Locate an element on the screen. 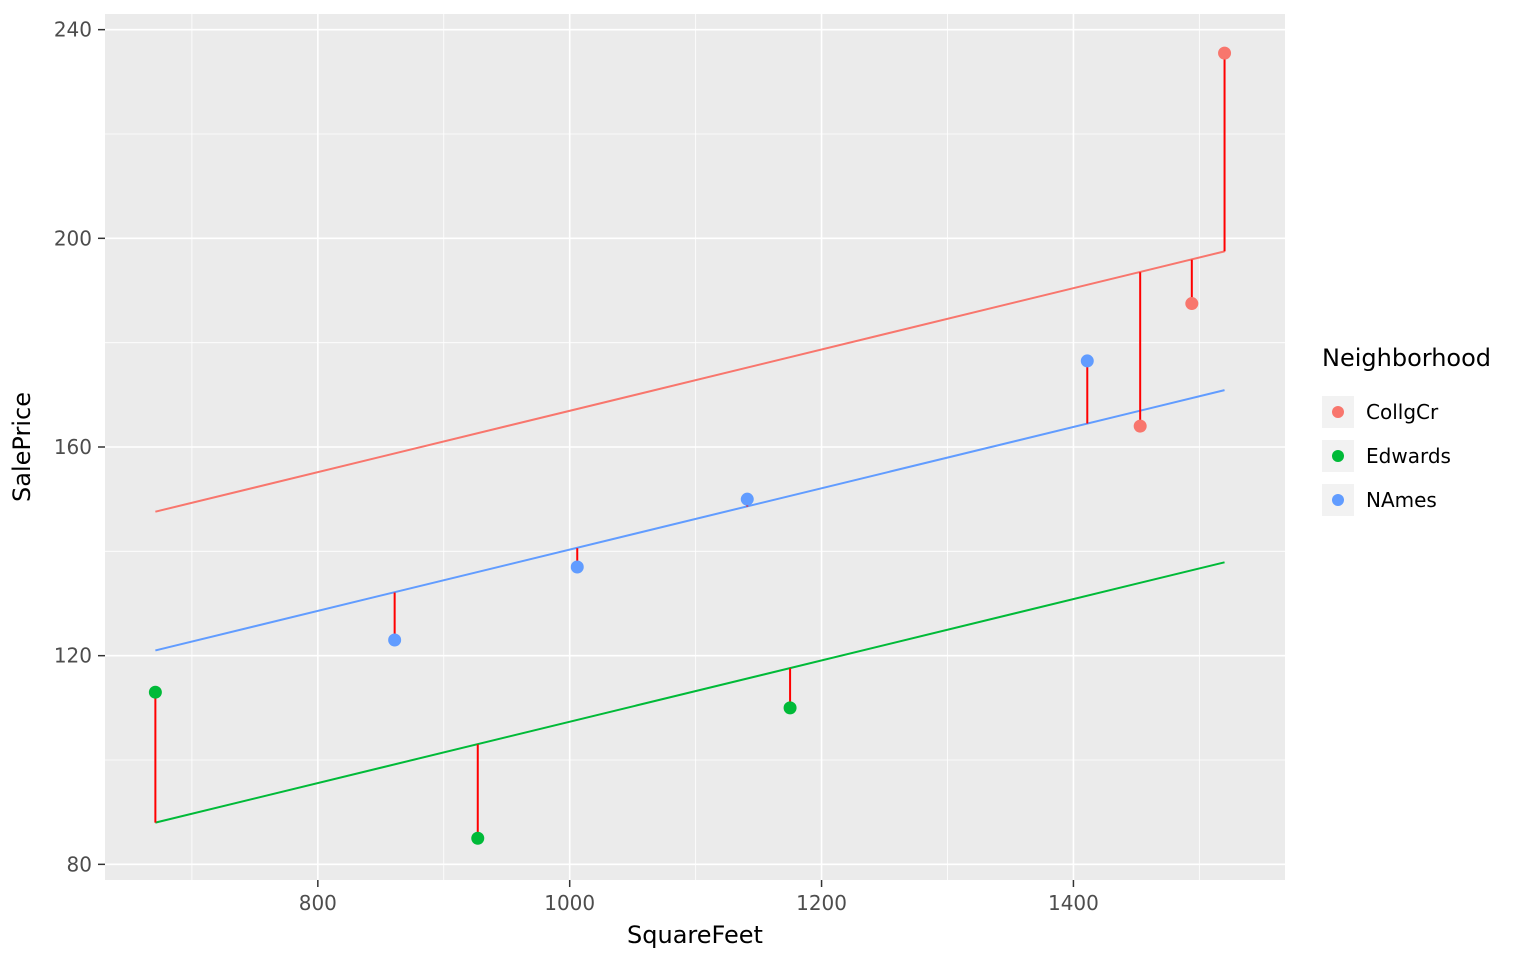 The height and width of the screenshot is (960, 1536). y-tick-label: 200 is located at coordinates (73, 238).